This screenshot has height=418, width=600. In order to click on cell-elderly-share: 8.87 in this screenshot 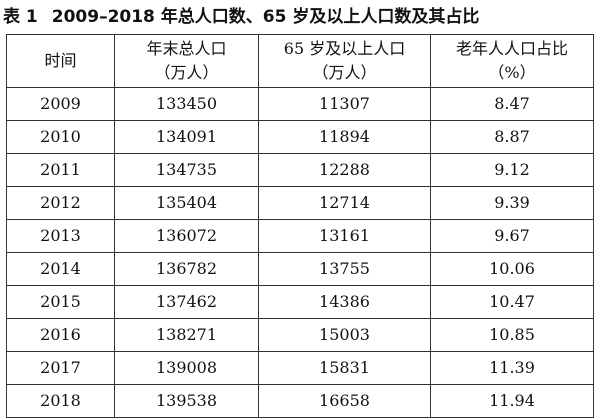, I will do `click(512, 137)`.